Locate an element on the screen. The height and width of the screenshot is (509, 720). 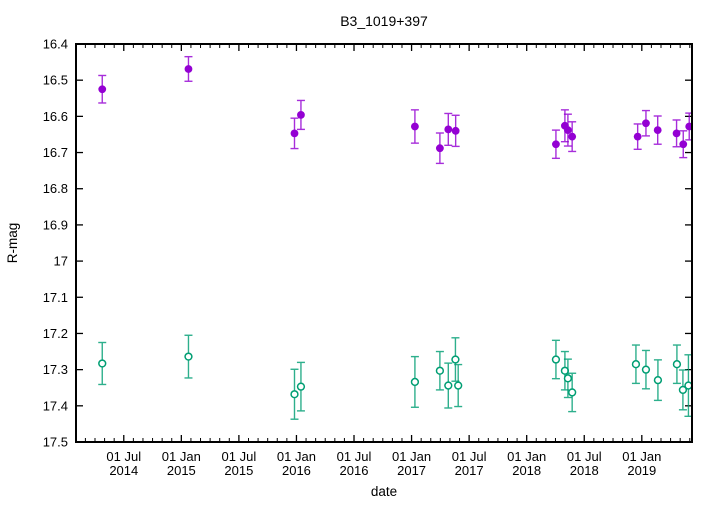
y-tick-label: 17.4 is located at coordinates (55, 405).